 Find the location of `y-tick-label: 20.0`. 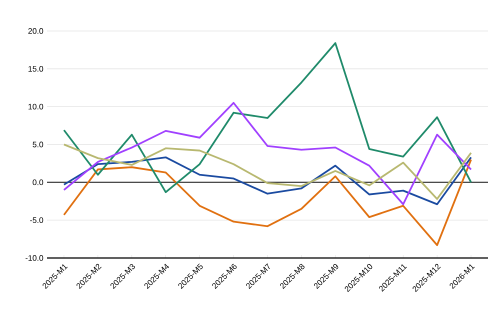

y-tick-label: 20.0 is located at coordinates (36, 31).